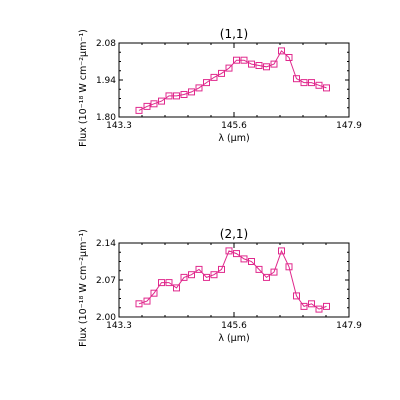  Describe the element at coordinates (232, 279) in the screenshot. I see `panel-2-series-0-line` at that location.